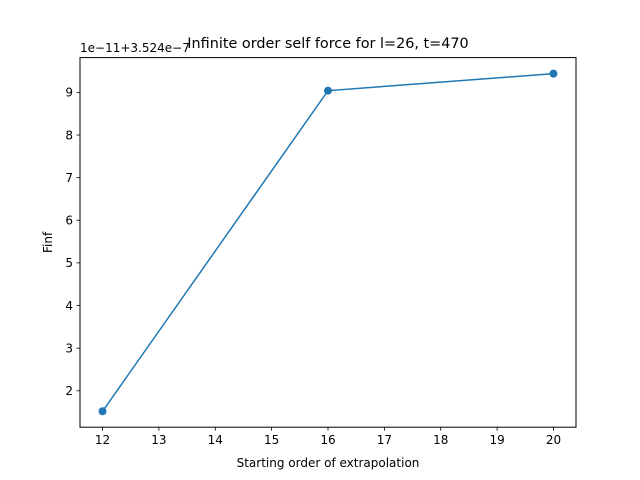 The height and width of the screenshot is (480, 640). I want to click on x-tick-label: 14, so click(215, 440).